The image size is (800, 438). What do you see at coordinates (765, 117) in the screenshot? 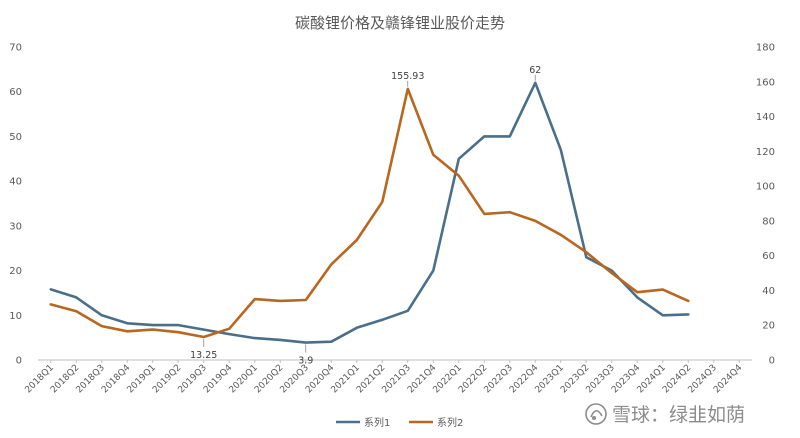
I see `right-tick-label: 140` at bounding box center [765, 117].